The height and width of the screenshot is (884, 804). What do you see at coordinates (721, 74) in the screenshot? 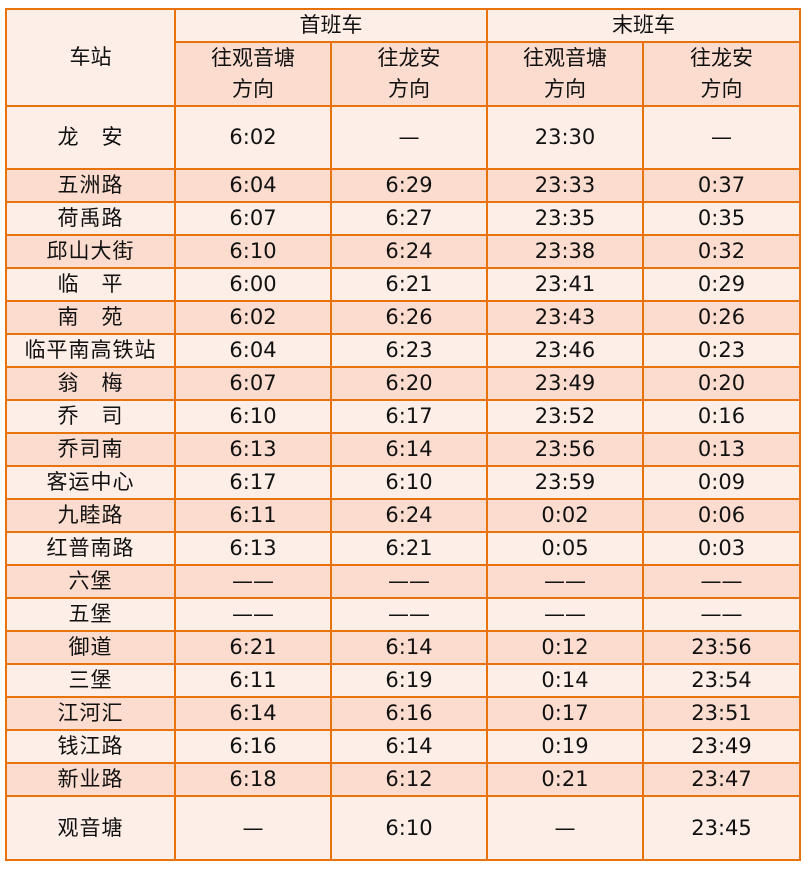
I see `header-last-dir-longan: 往龙安 方向` at bounding box center [721, 74].